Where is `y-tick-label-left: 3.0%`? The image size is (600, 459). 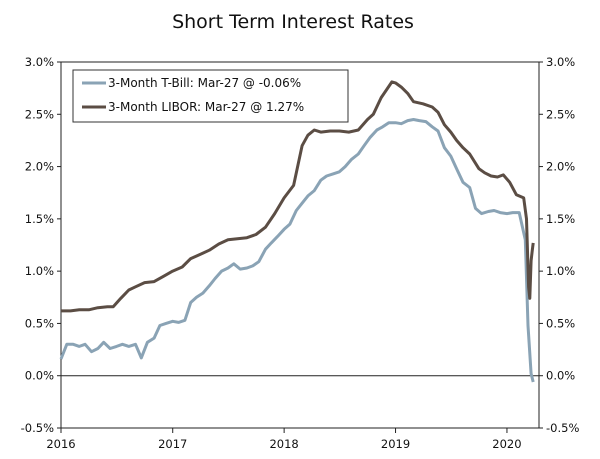 y-tick-label-left: 3.0% is located at coordinates (39, 62).